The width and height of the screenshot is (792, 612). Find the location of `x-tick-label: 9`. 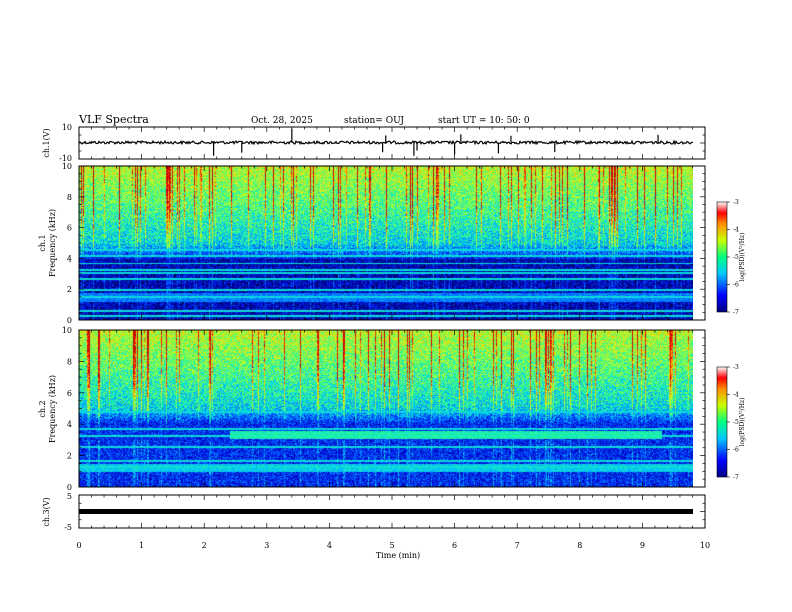

x-tick-label: 9 is located at coordinates (642, 545).